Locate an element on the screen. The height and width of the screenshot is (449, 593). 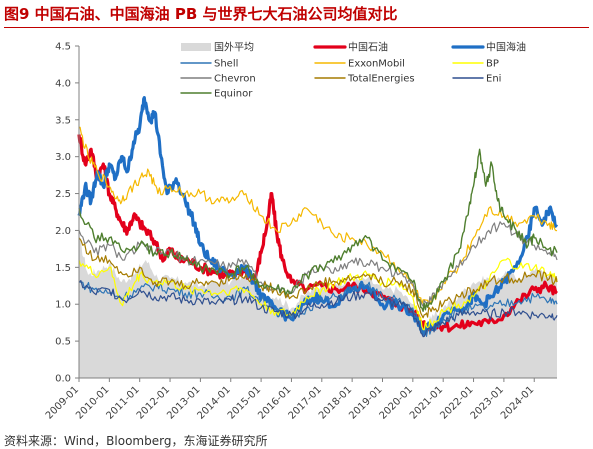
legend-item: TotalEnergies is located at coordinates (364, 79).